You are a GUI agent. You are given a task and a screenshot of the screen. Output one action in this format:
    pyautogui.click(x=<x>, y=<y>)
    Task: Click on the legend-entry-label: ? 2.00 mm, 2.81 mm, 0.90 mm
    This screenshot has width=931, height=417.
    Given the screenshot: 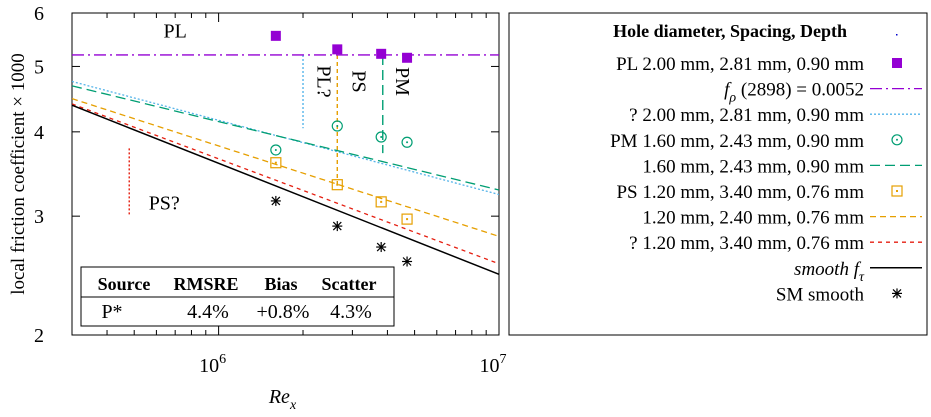 What is the action you would take?
    pyautogui.click(x=746, y=115)
    